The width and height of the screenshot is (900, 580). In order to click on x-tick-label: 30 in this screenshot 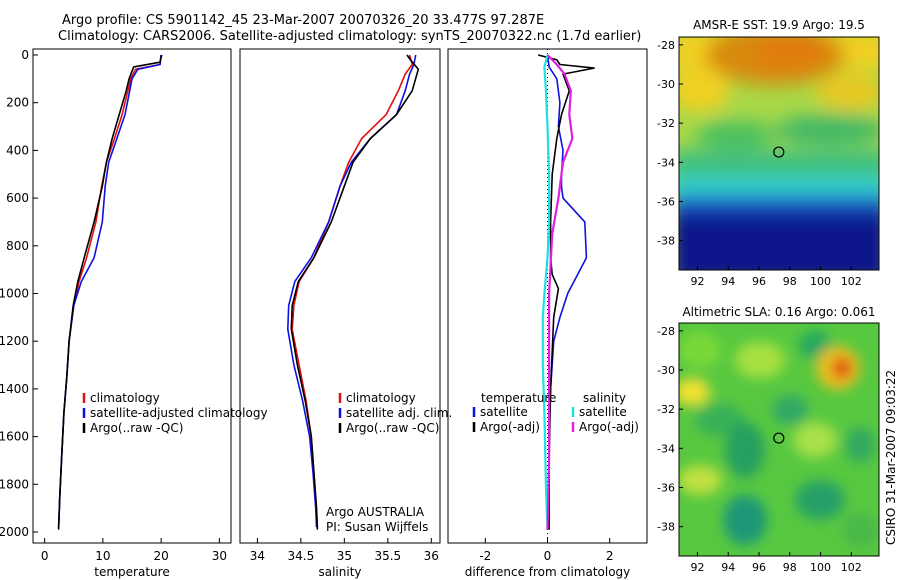, I will do `click(219, 556)`.